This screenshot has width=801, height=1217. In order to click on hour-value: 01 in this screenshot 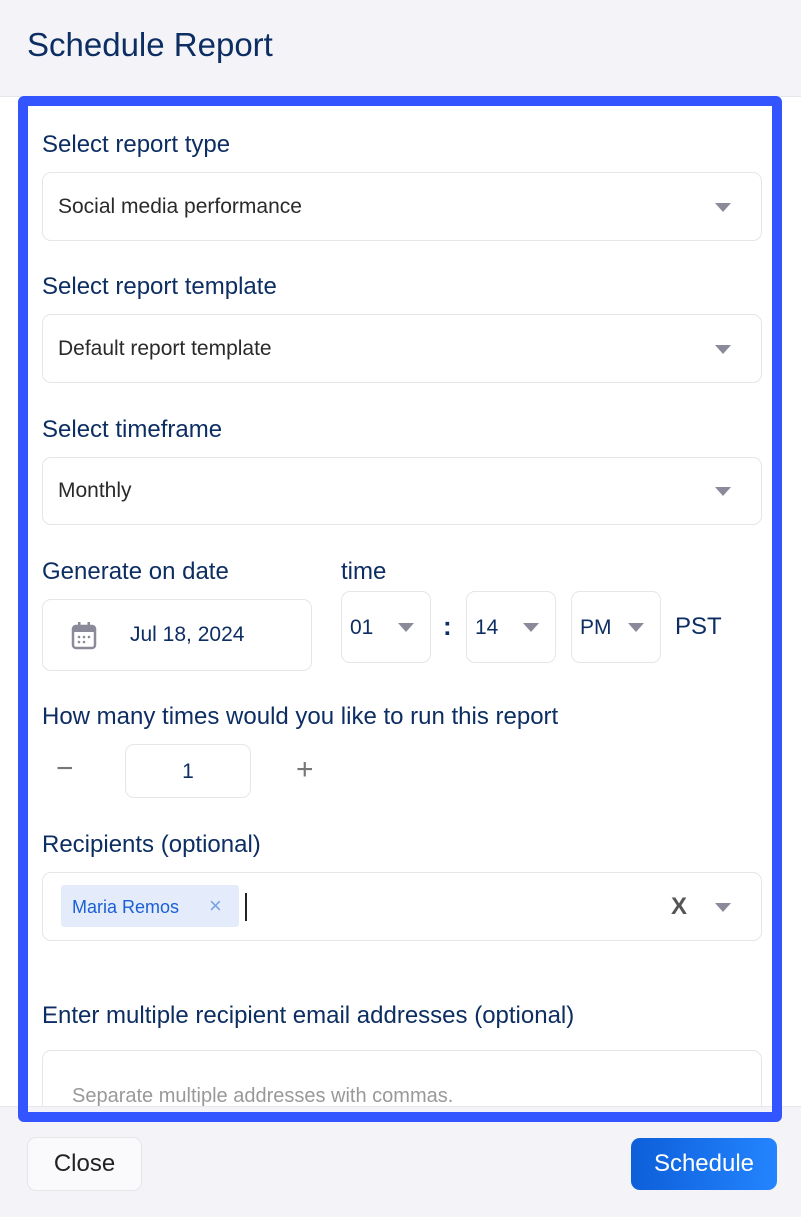, I will do `click(362, 627)`.